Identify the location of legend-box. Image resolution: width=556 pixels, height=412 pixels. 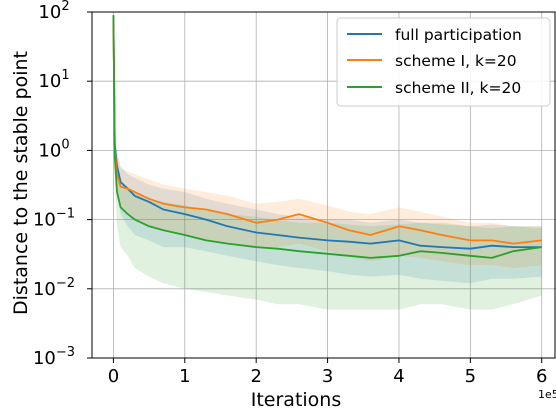
(443, 62).